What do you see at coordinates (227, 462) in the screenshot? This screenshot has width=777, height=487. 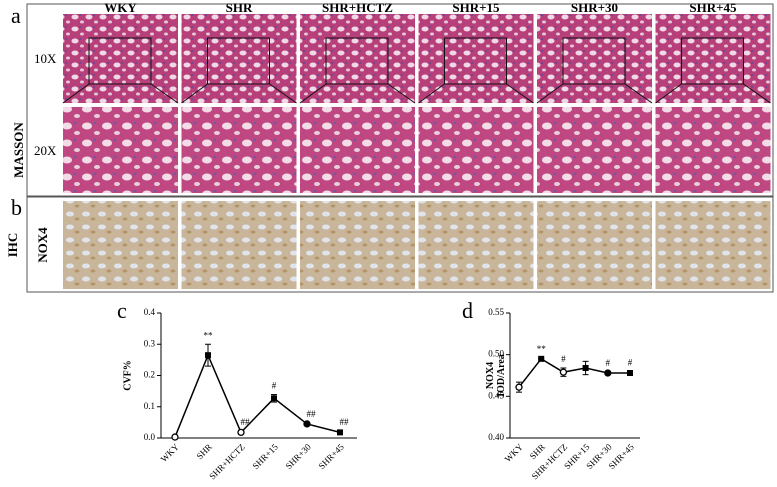 I see `x-tick-label: SHR+HCTZ` at bounding box center [227, 462].